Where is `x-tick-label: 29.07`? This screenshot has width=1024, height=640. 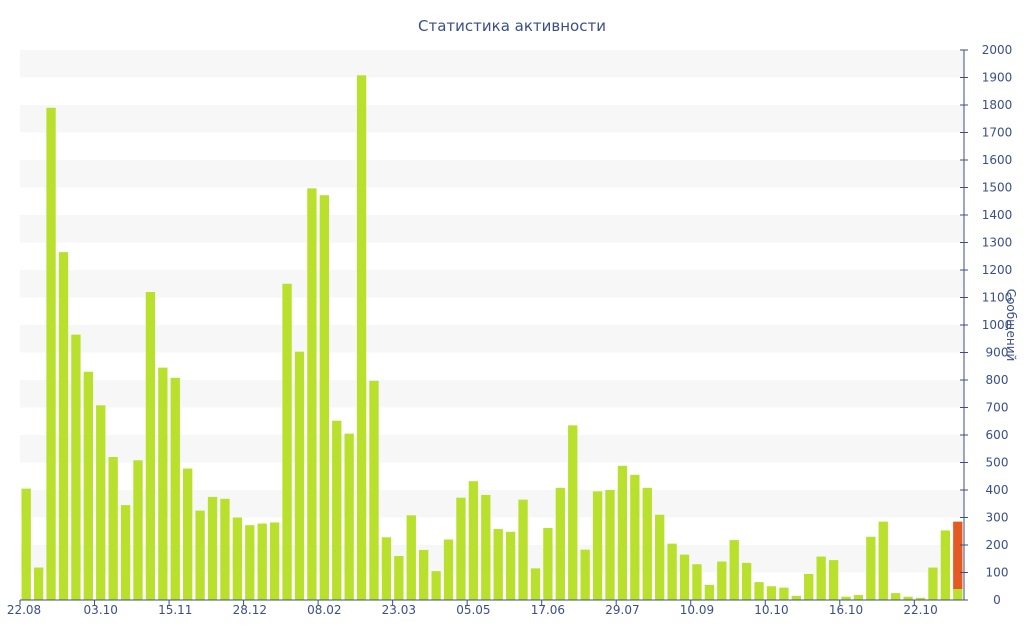
x-tick-label: 29.07 is located at coordinates (622, 610).